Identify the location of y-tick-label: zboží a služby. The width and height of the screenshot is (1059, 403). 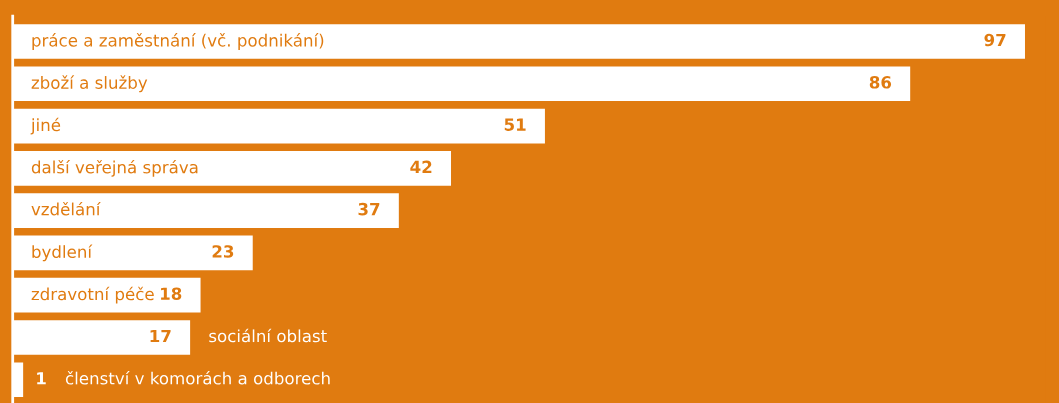
(89, 84).